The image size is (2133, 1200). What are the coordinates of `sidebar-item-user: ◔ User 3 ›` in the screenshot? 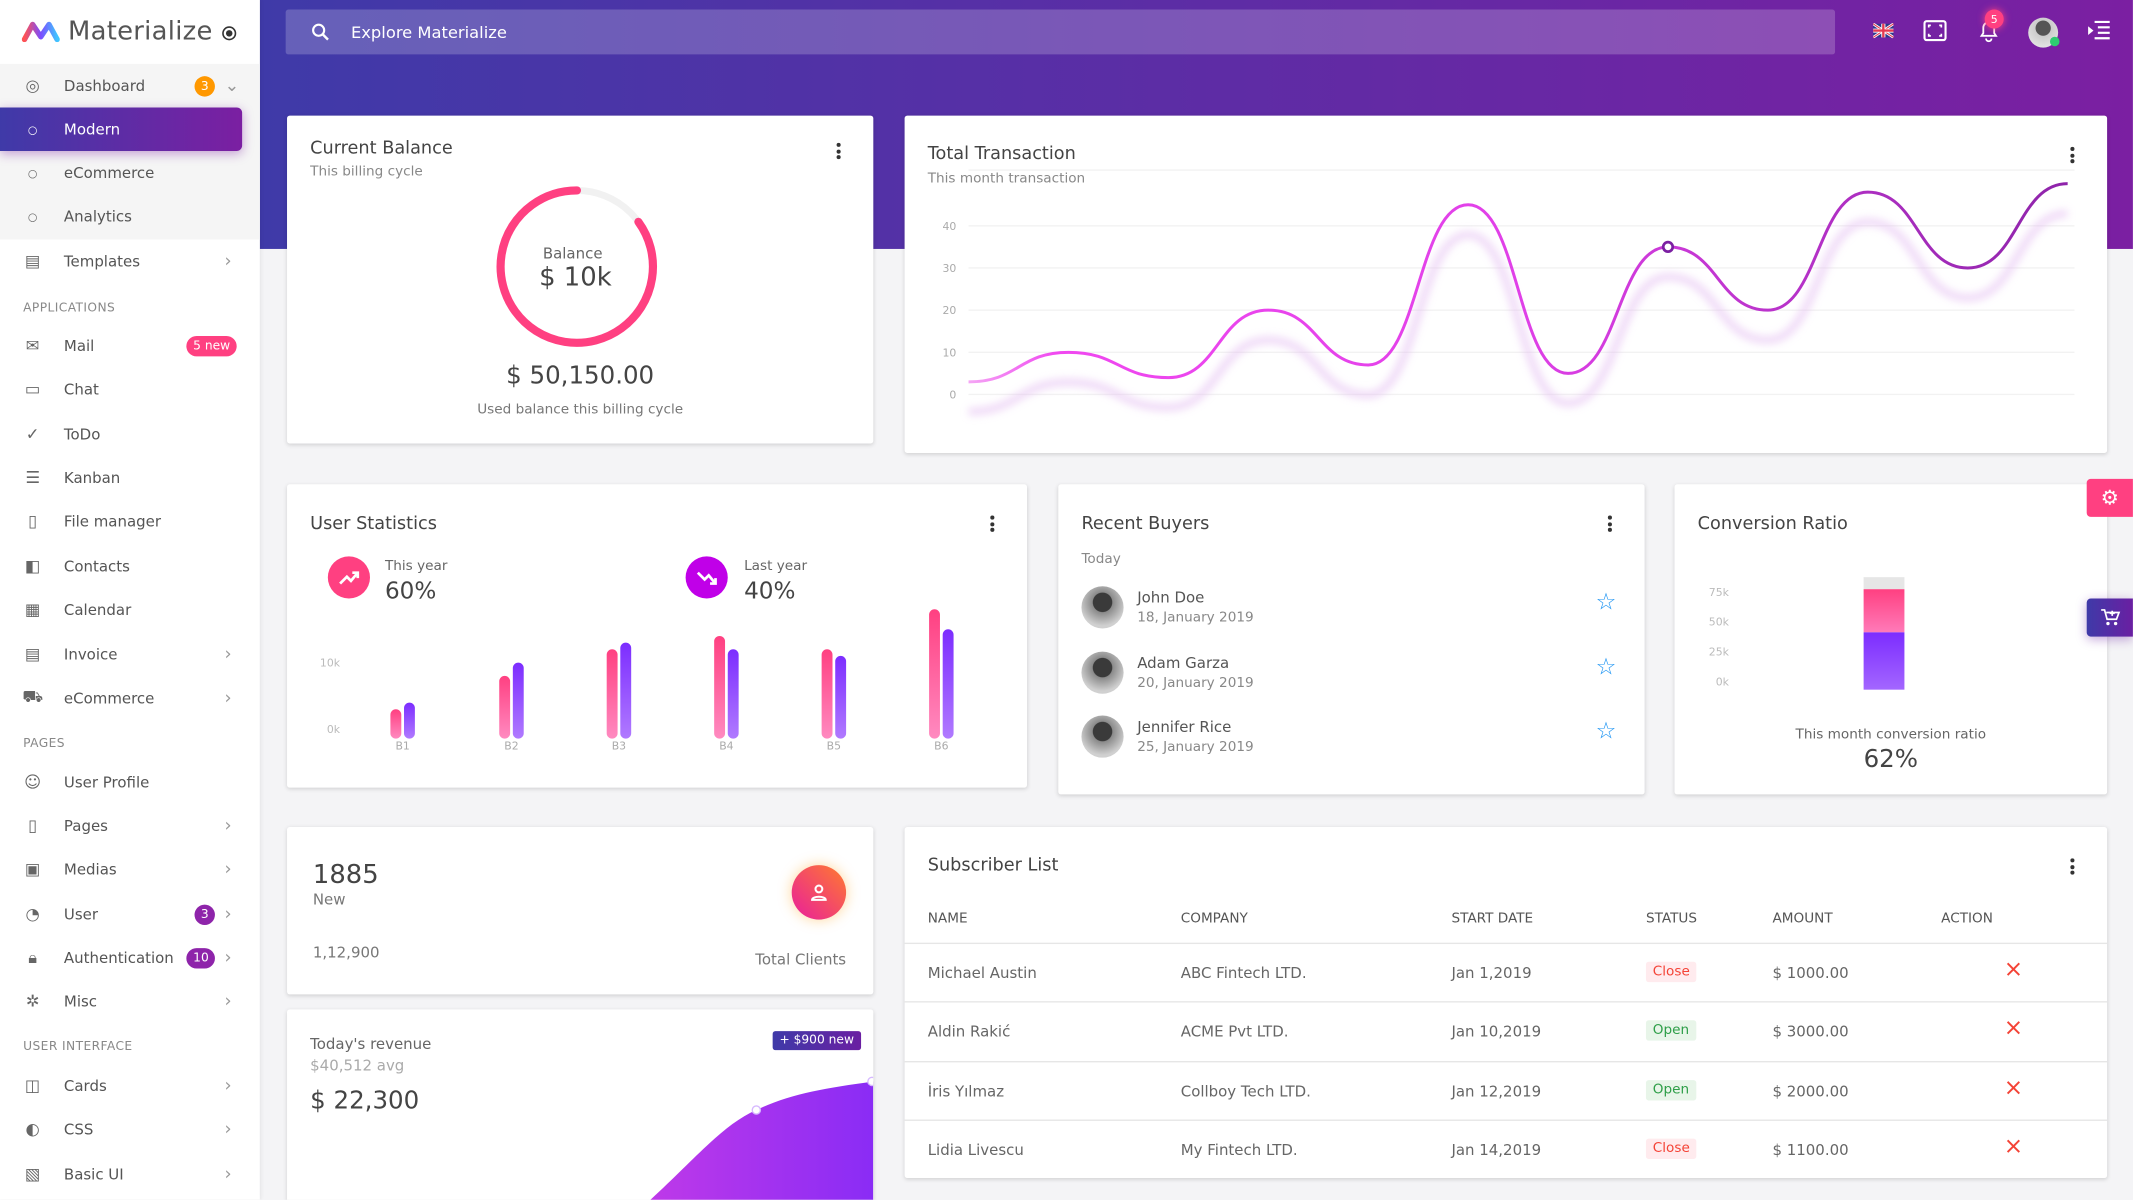 It's located at (130, 914).